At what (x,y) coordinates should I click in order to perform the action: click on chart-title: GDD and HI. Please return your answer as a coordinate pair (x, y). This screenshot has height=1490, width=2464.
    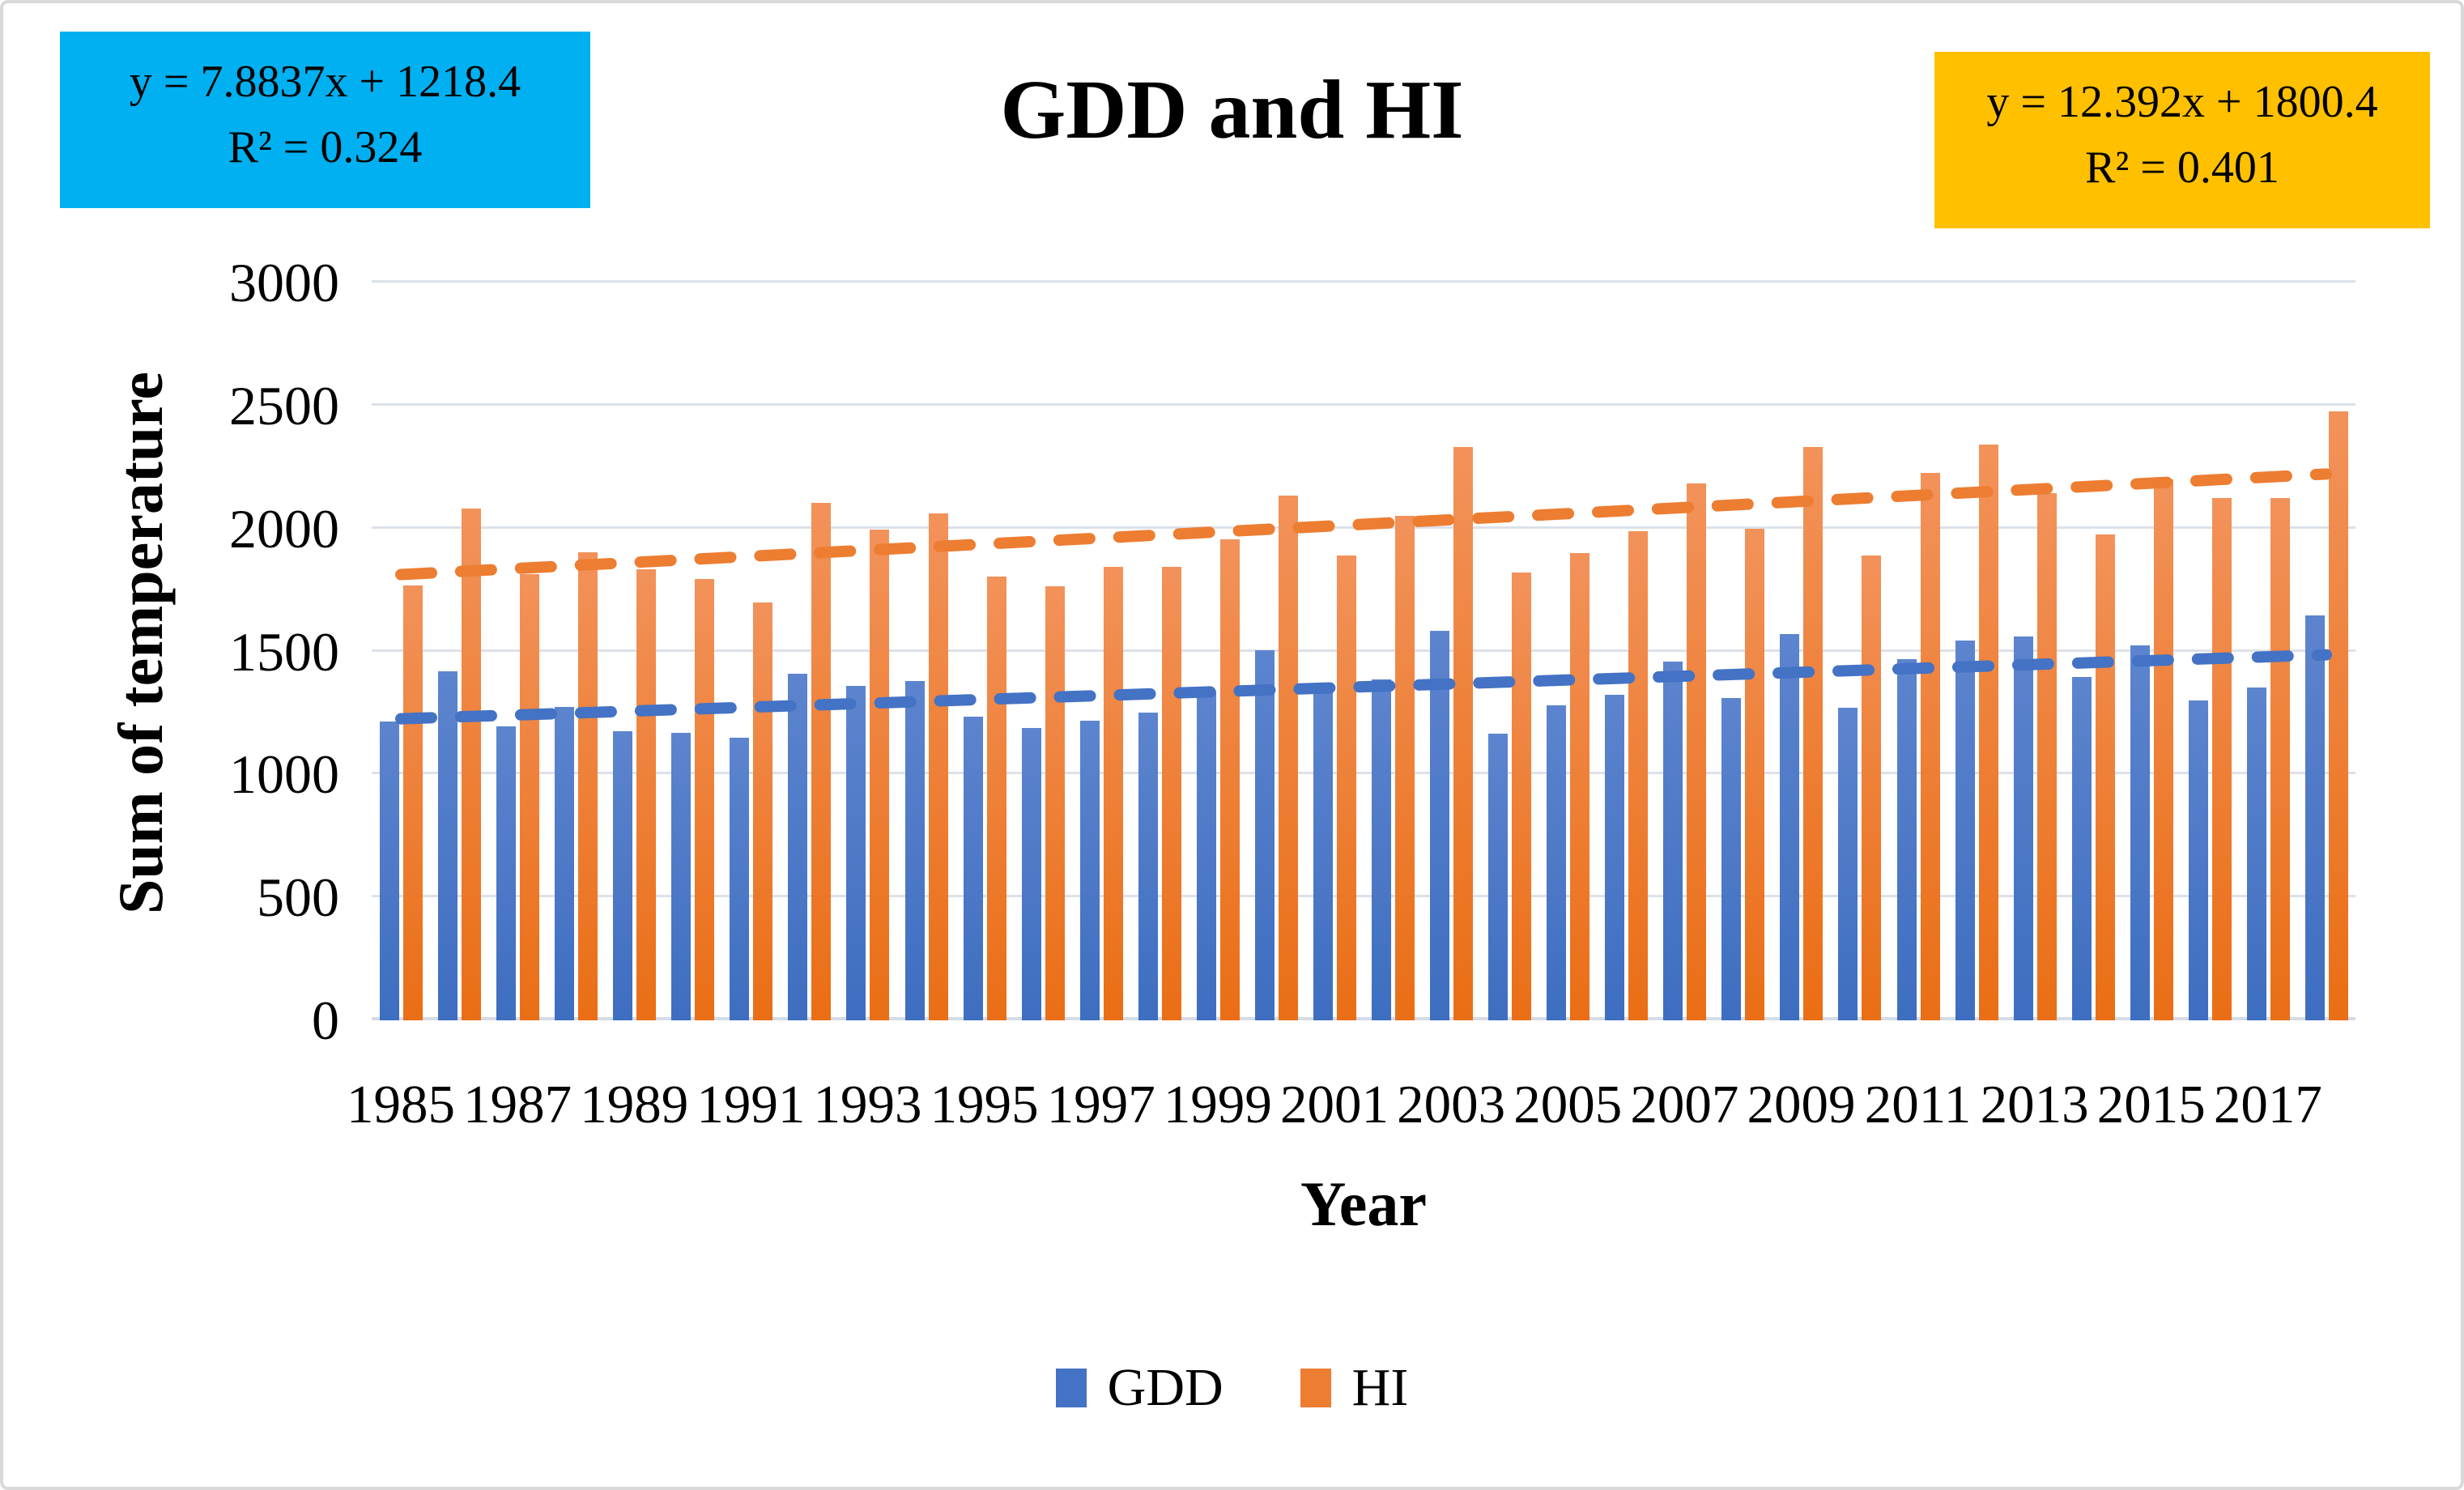
    Looking at the image, I should click on (1232, 109).